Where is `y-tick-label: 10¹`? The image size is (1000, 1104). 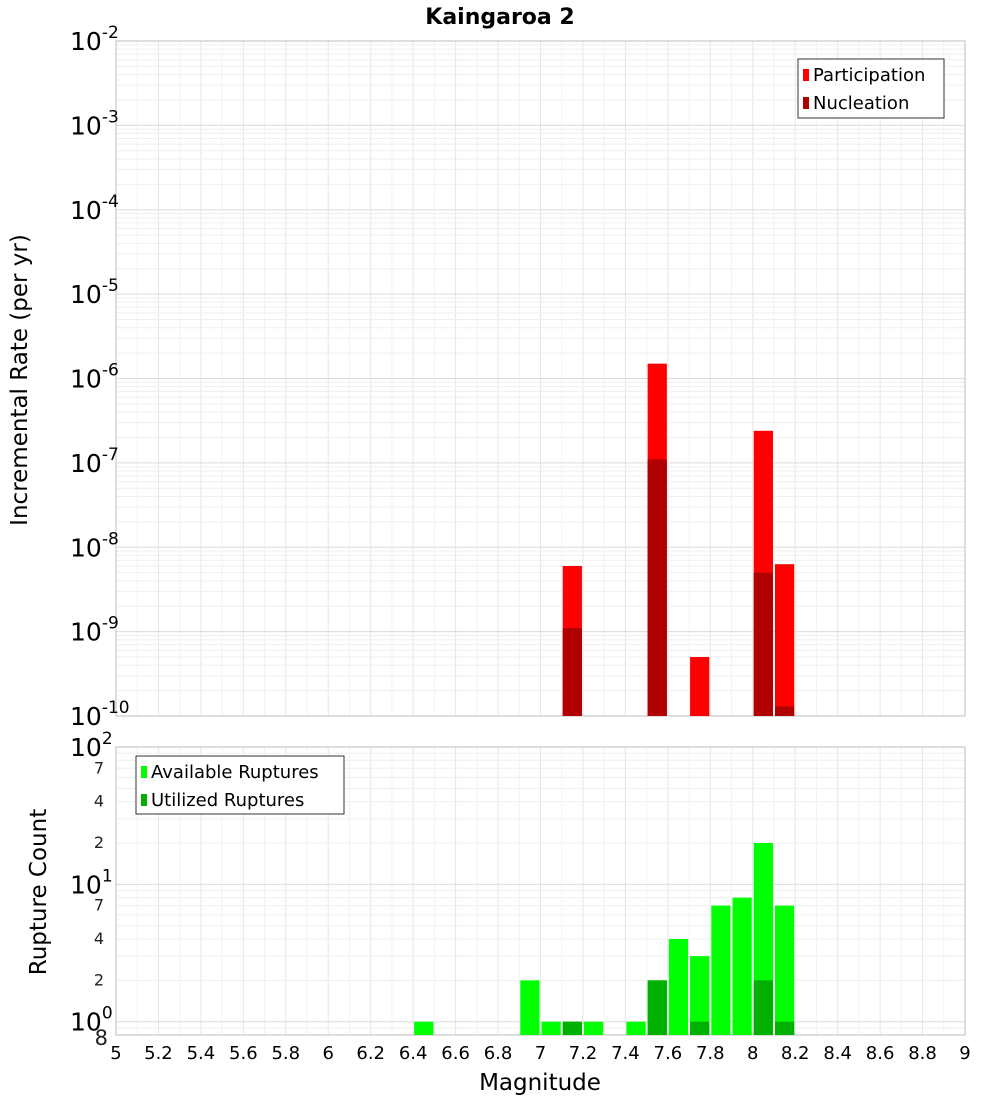
y-tick-label: 10¹ is located at coordinates (91, 882).